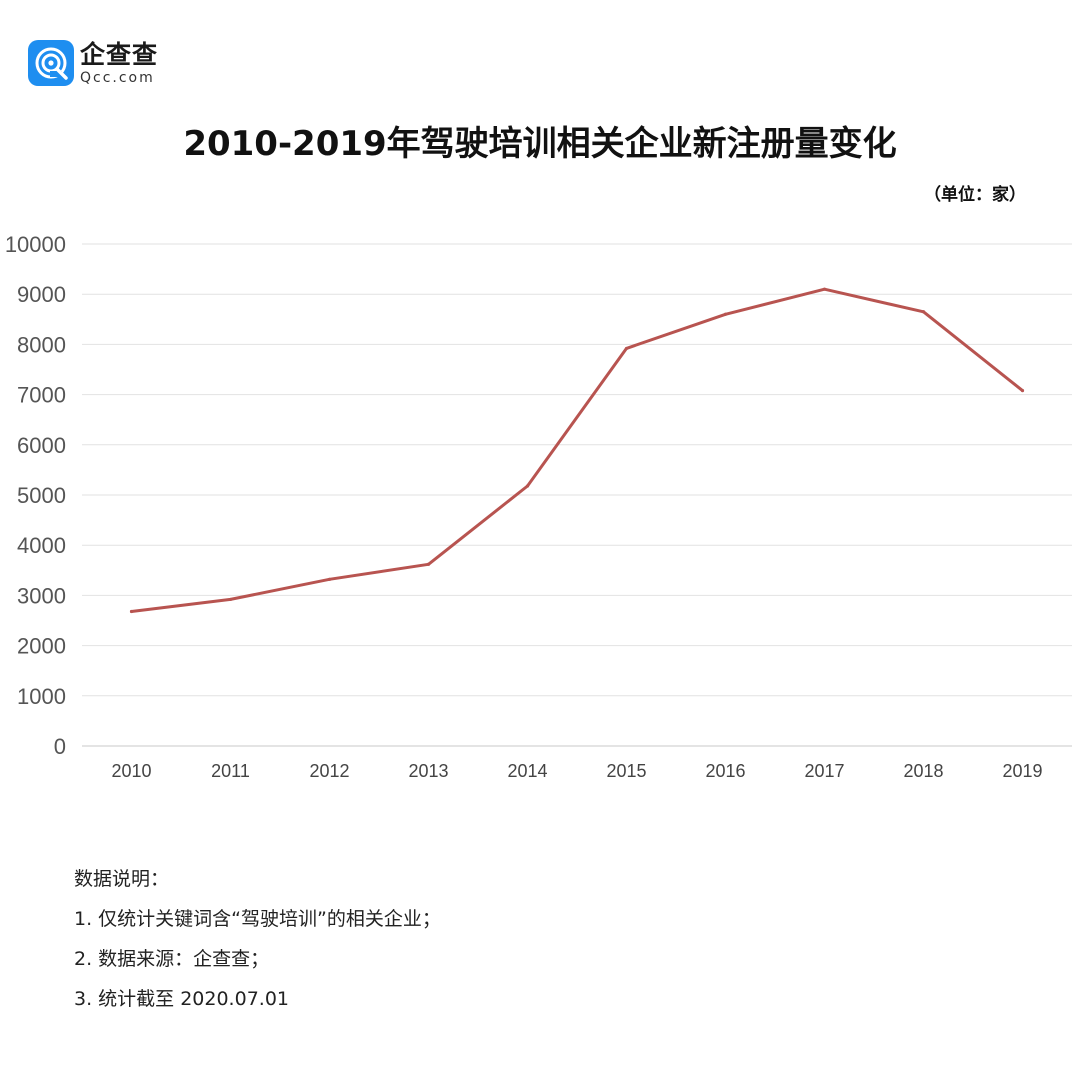  Describe the element at coordinates (117, 77) in the screenshot. I see `logo-domain: Qcc.com` at that location.